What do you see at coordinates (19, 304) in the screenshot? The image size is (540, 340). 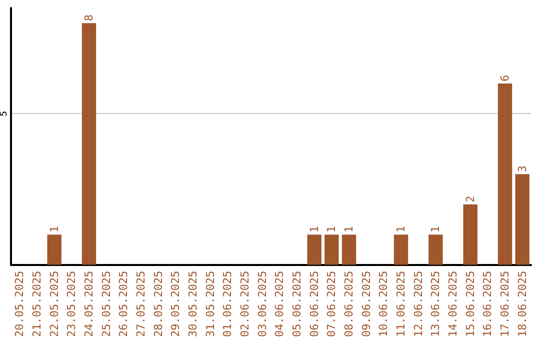 I see `x-tick-label: 20.05.2025` at bounding box center [19, 304].